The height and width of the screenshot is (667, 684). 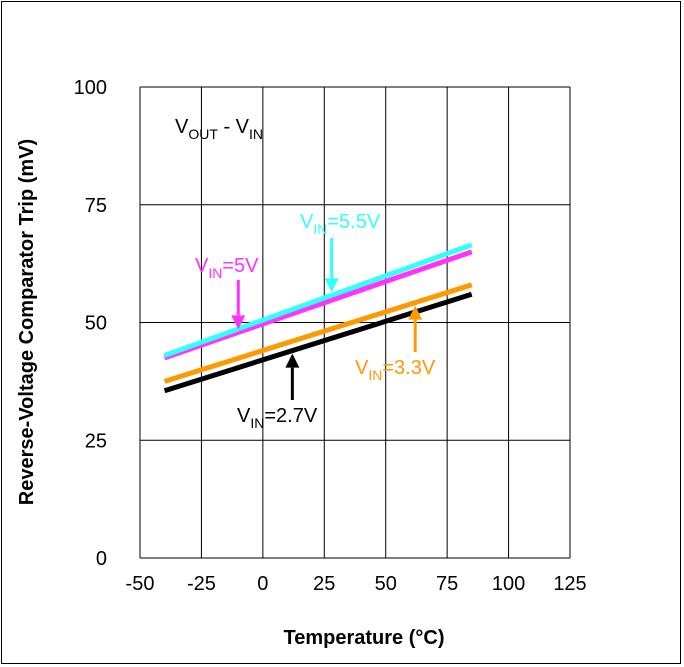 What do you see at coordinates (340, 224) in the screenshot?
I see `series-label-vin-5-5v: VIN=5.5V` at bounding box center [340, 224].